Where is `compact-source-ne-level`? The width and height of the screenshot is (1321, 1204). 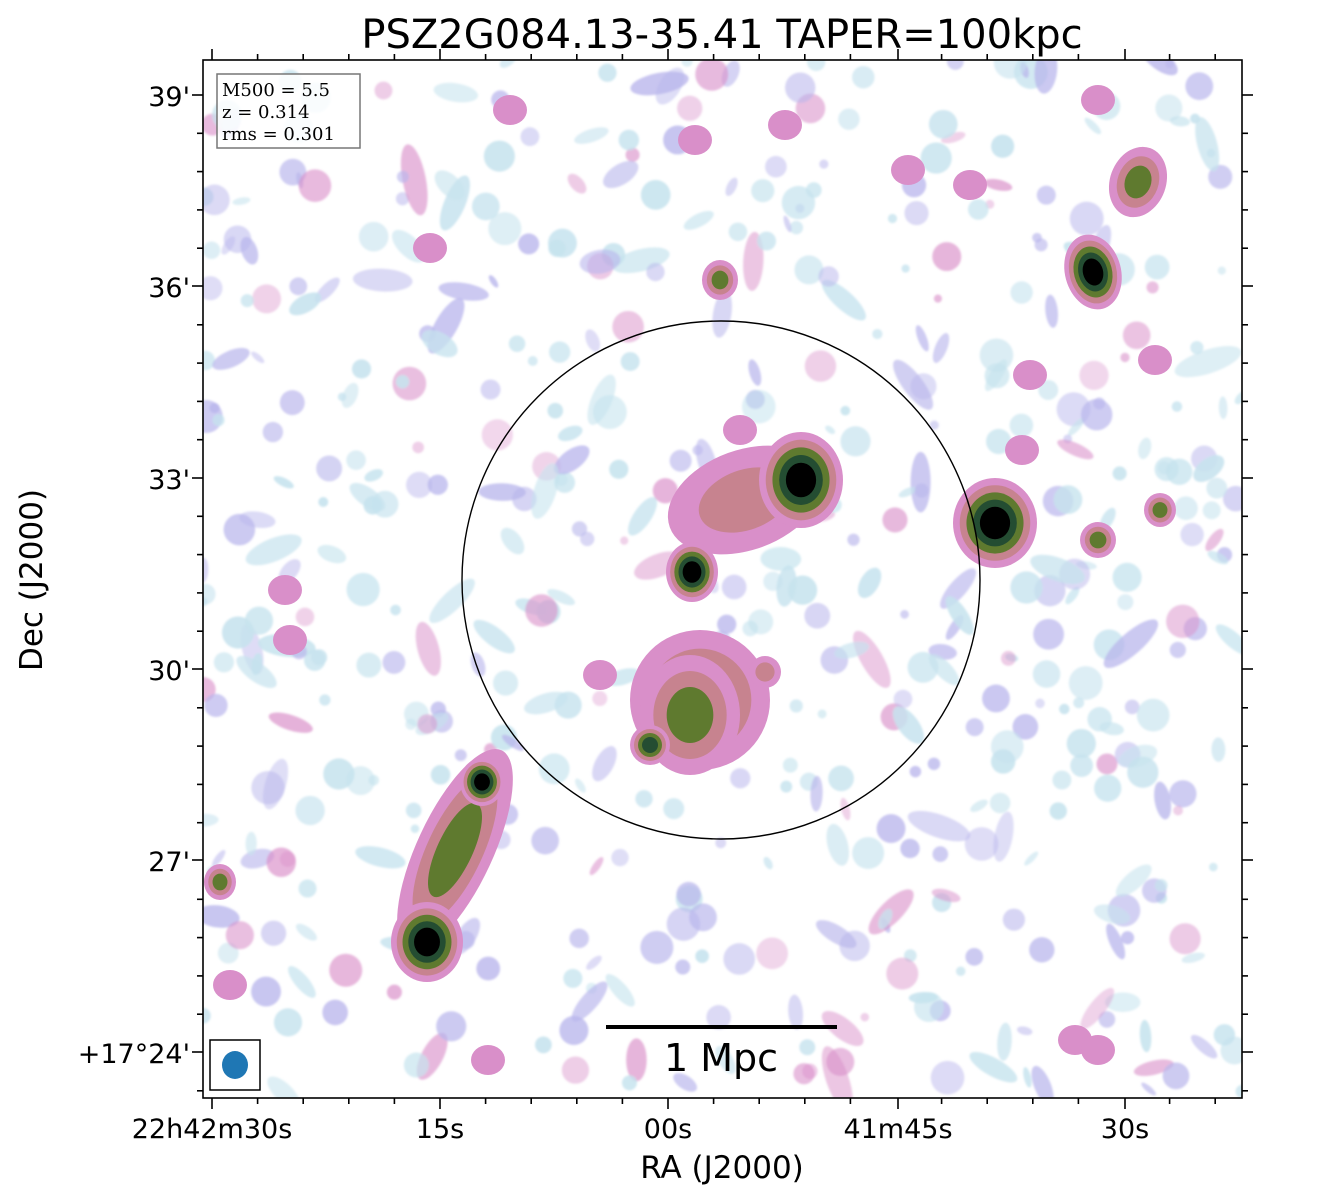
compact-source-ne-level is located at coordinates (801, 480).